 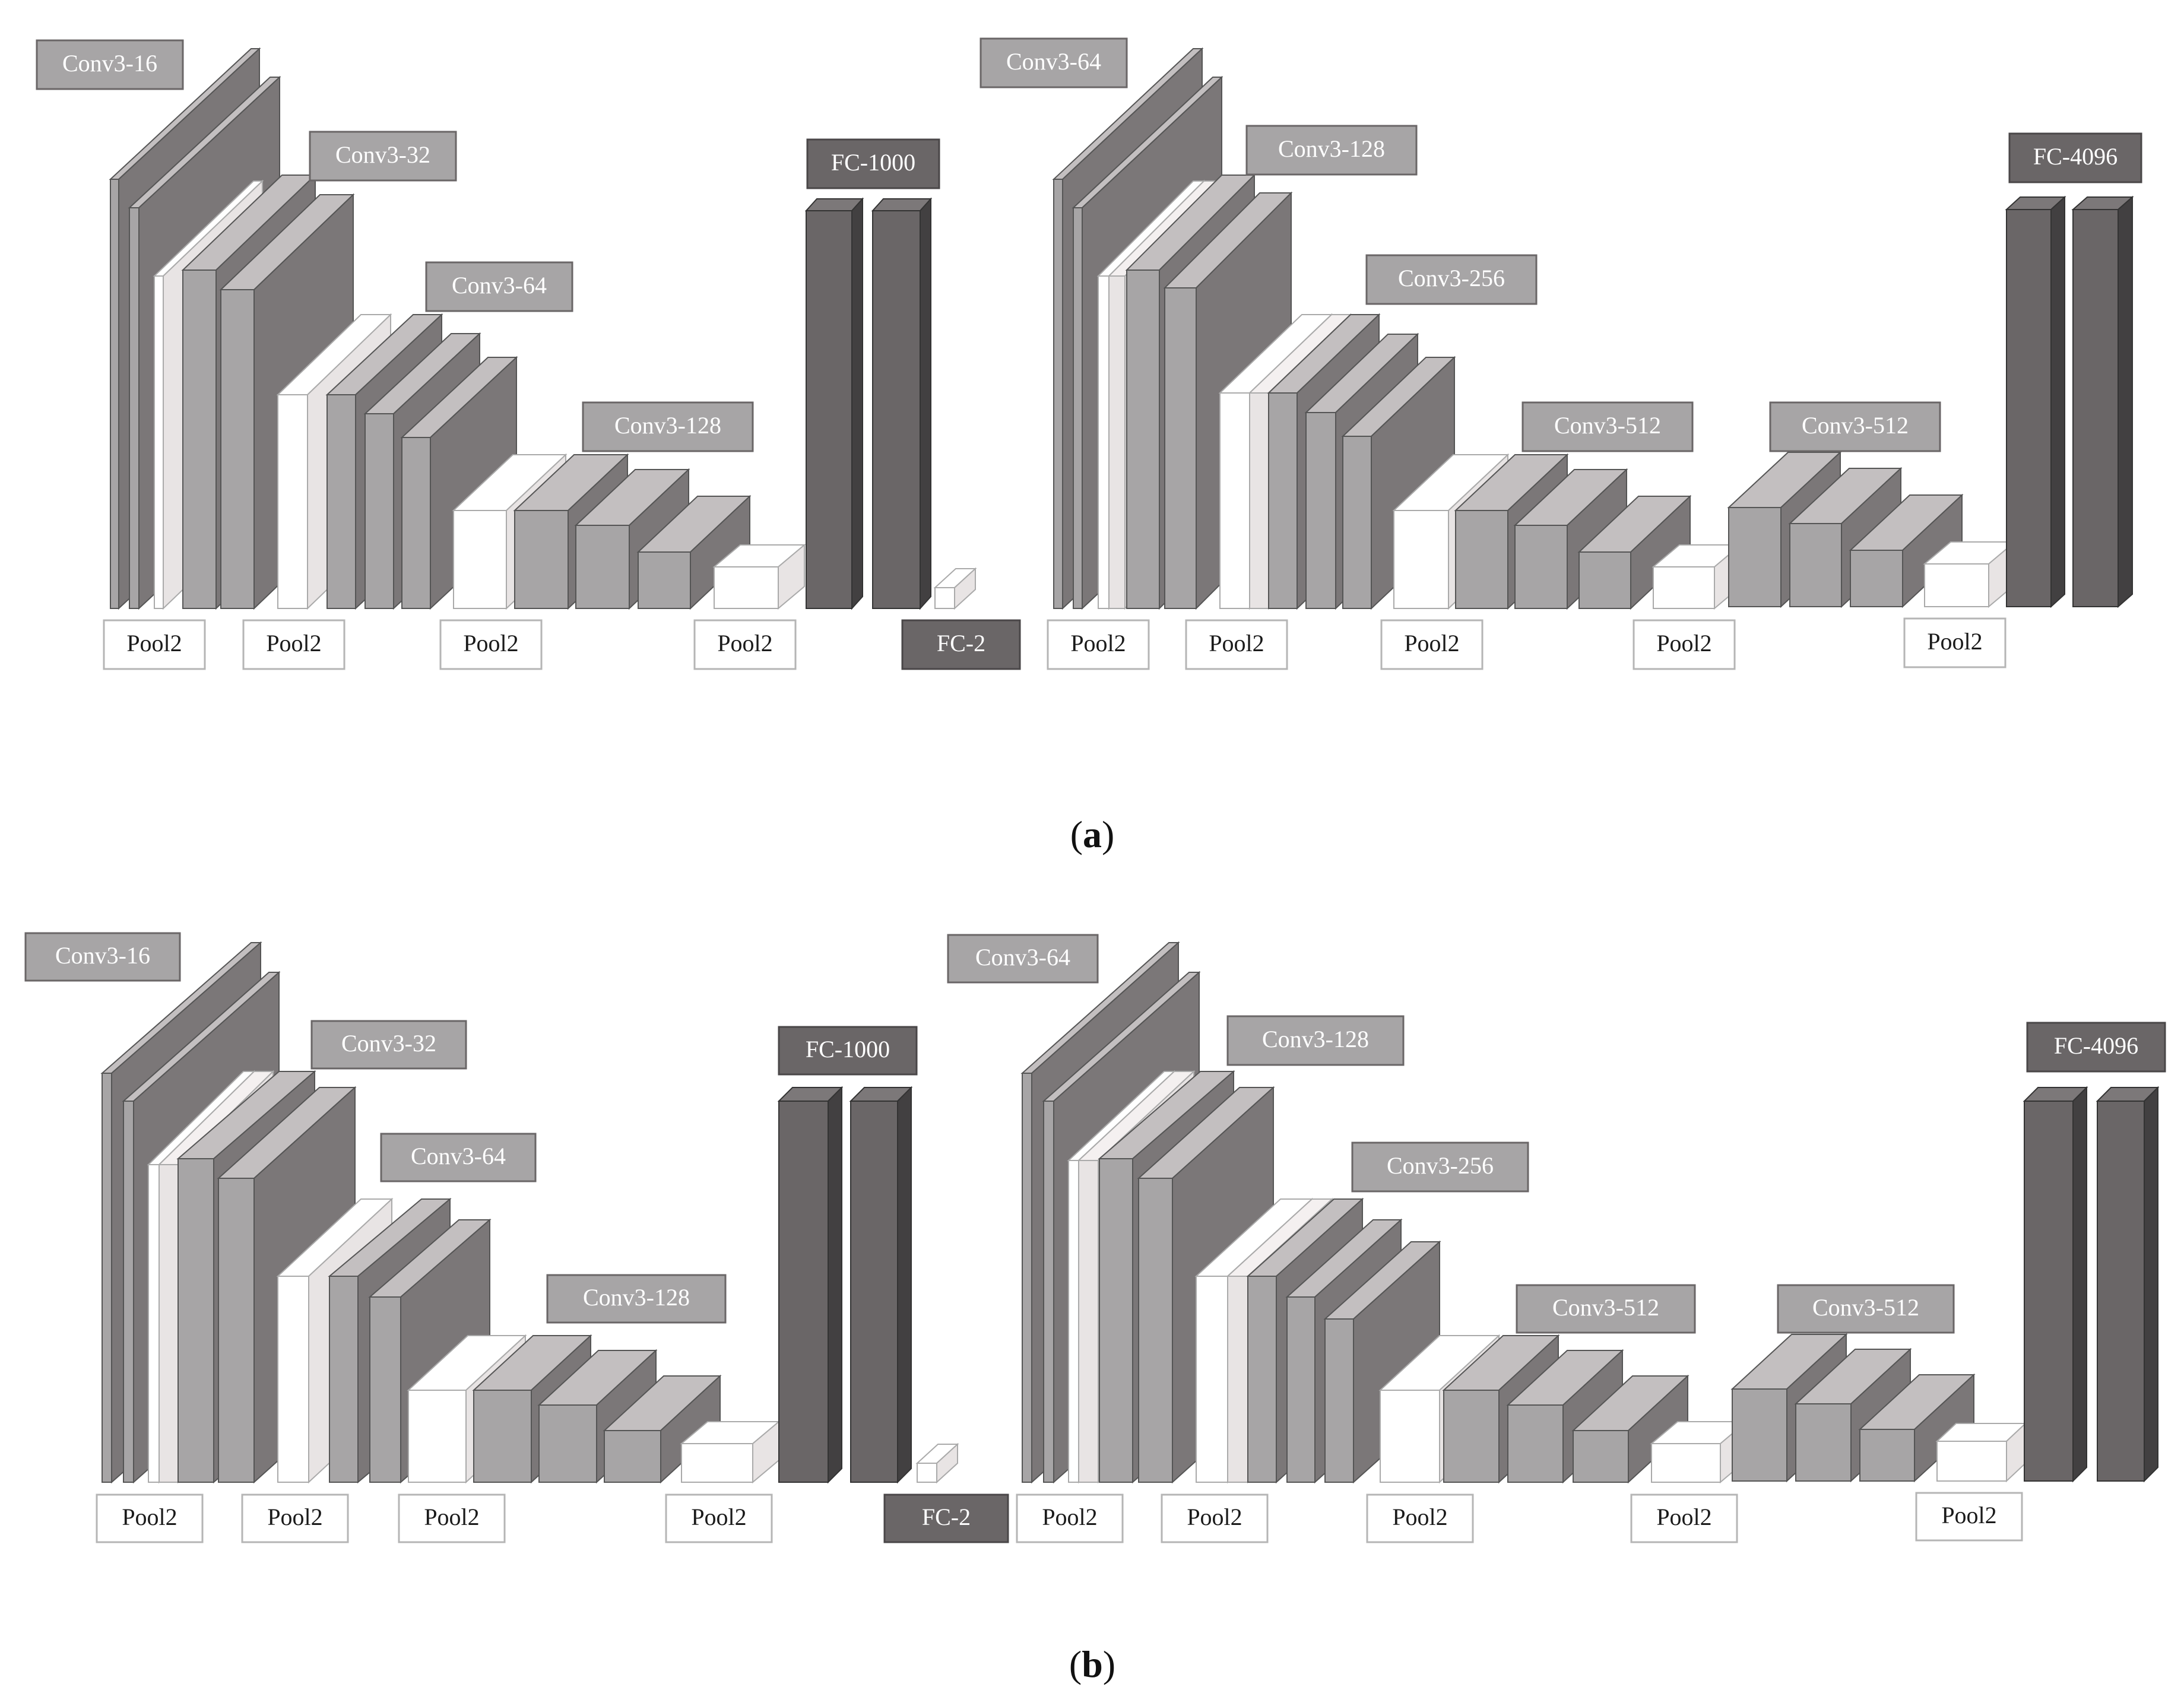 What do you see at coordinates (2096, 1045) in the screenshot?
I see `label-fc-text: FC-4096` at bounding box center [2096, 1045].